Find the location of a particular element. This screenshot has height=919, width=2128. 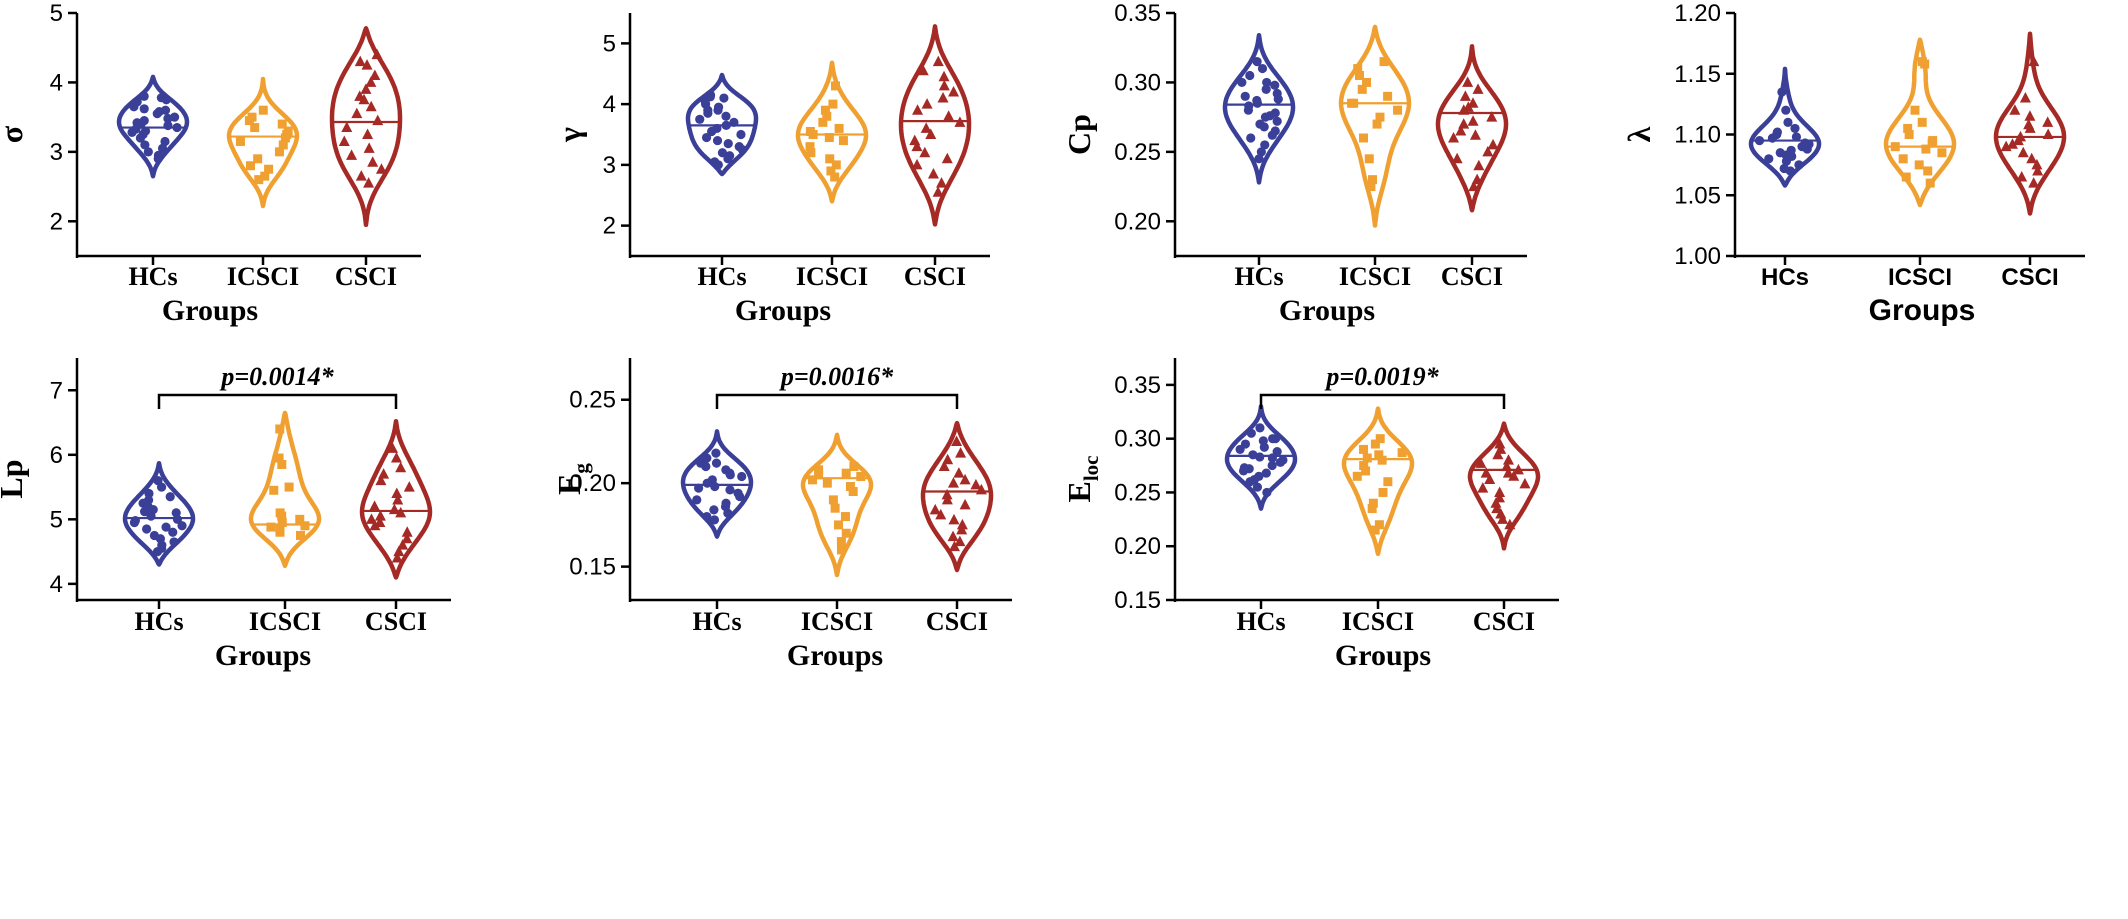

y-tick-label: 0.20 is located at coordinates (592, 483).